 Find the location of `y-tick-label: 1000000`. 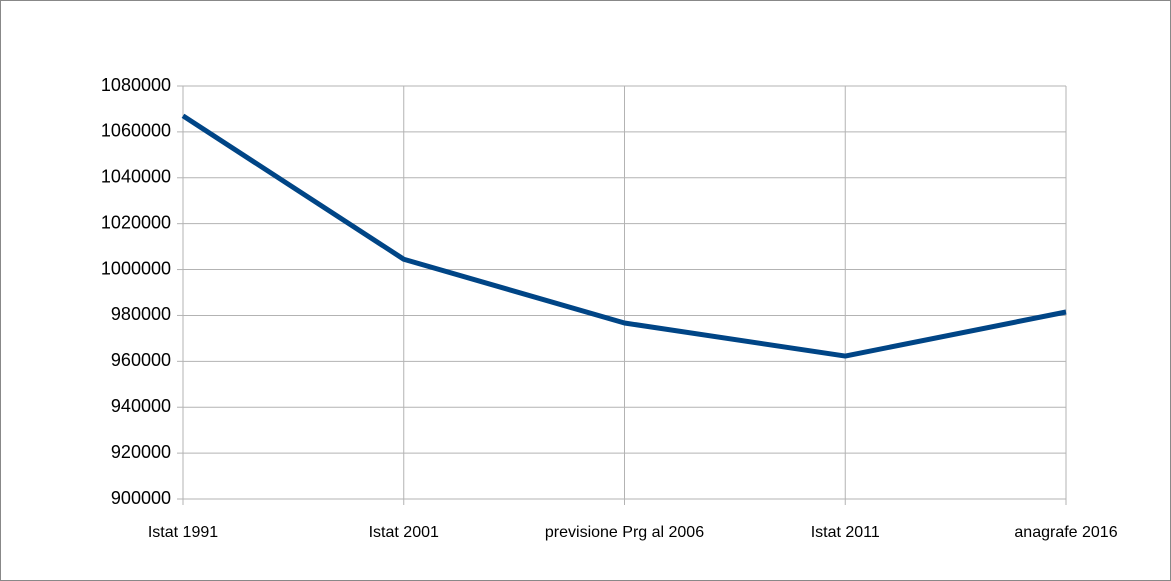

y-tick-label: 1000000 is located at coordinates (136, 268).